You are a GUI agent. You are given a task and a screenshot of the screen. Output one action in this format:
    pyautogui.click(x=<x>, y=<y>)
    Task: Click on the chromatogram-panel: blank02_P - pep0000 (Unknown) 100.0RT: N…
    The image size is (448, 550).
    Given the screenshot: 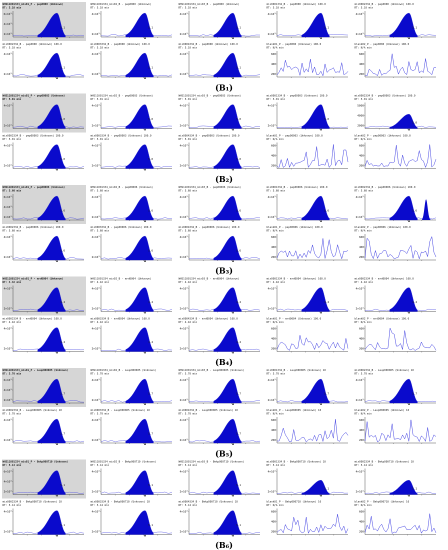 What is the action you would take?
    pyautogui.click(x=396, y=60)
    